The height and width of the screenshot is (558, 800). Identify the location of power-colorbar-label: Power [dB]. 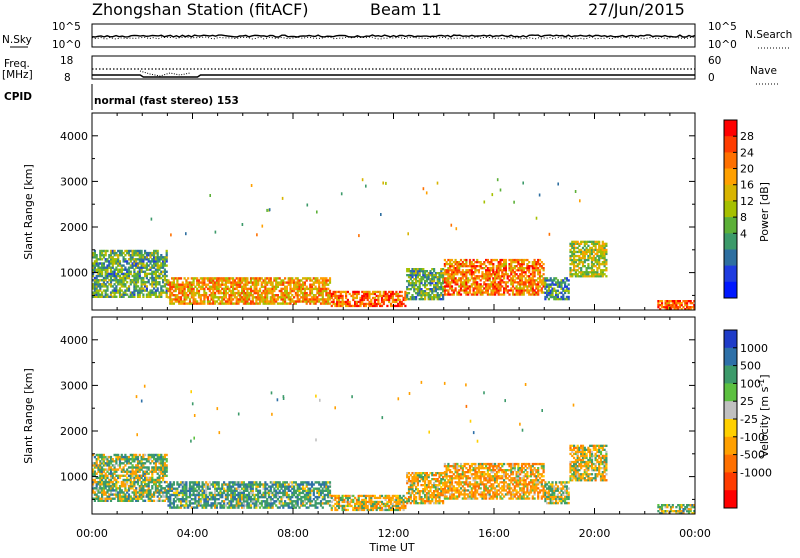
(764, 212).